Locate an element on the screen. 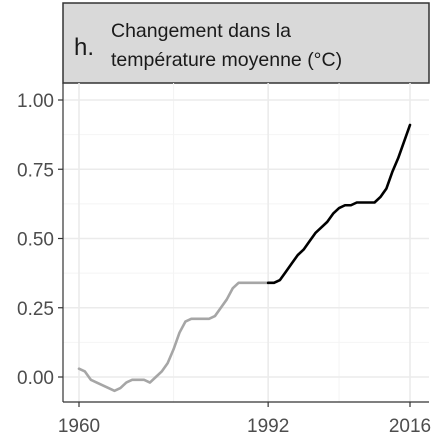  y-tick-label: 0.50 is located at coordinates (35, 240).